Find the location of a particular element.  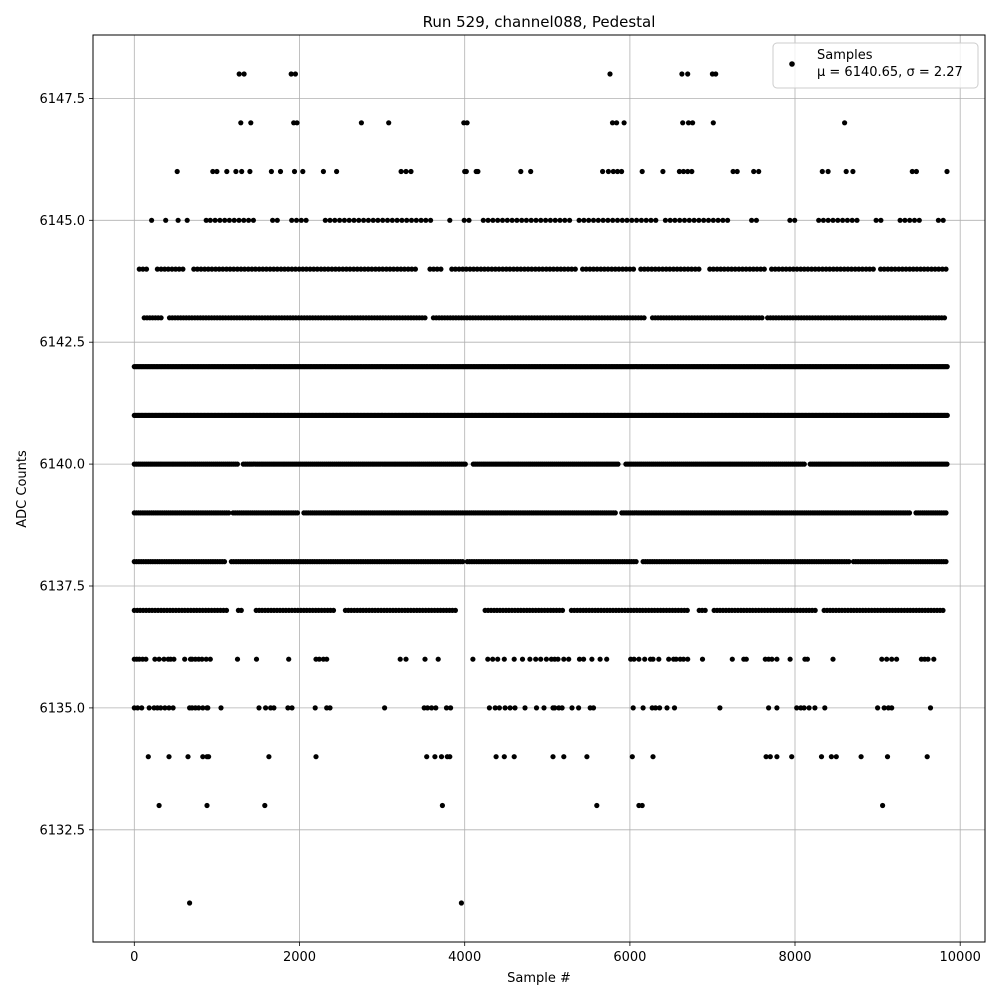

x-tick-label: 6000 is located at coordinates (629, 957).